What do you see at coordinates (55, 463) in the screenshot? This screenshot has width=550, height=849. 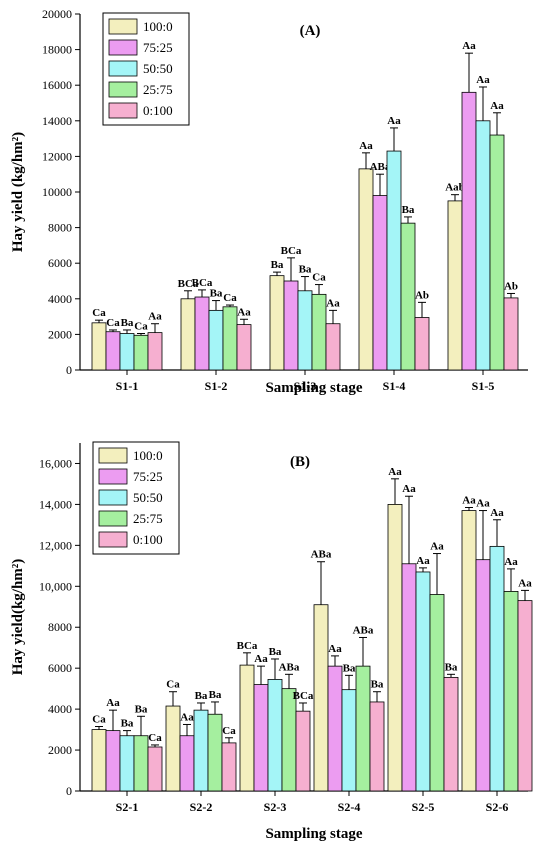 I see `y-tick-label: 16,000` at bounding box center [55, 463].